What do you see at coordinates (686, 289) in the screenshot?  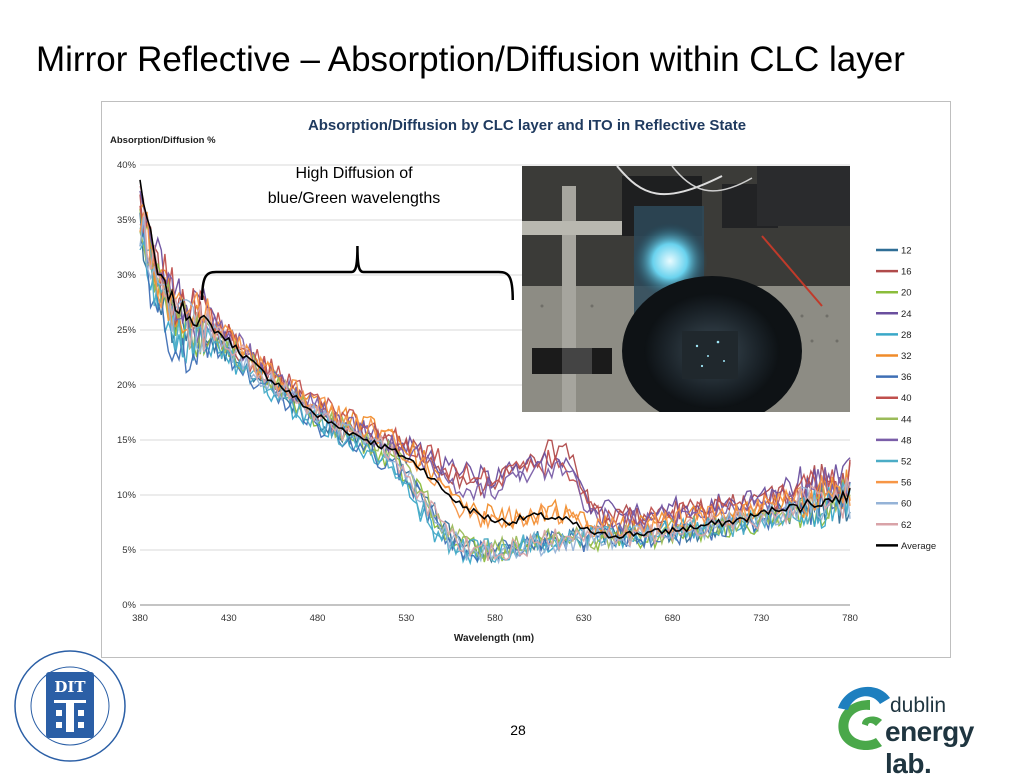 I see `lab-setup-photo` at bounding box center [686, 289].